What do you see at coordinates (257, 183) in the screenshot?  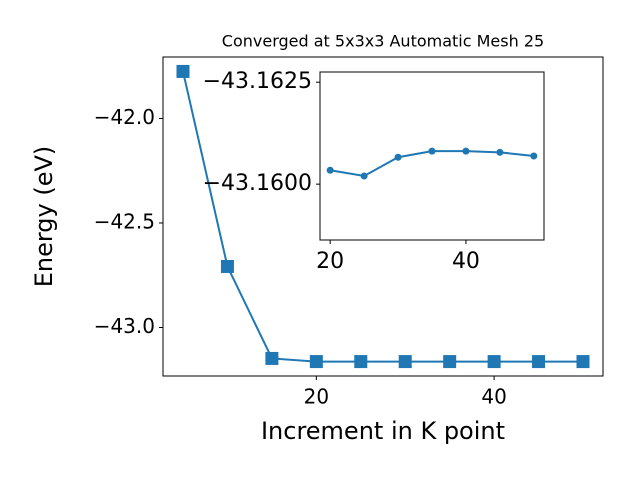 I see `y-tick-label: −43.1600` at bounding box center [257, 183].